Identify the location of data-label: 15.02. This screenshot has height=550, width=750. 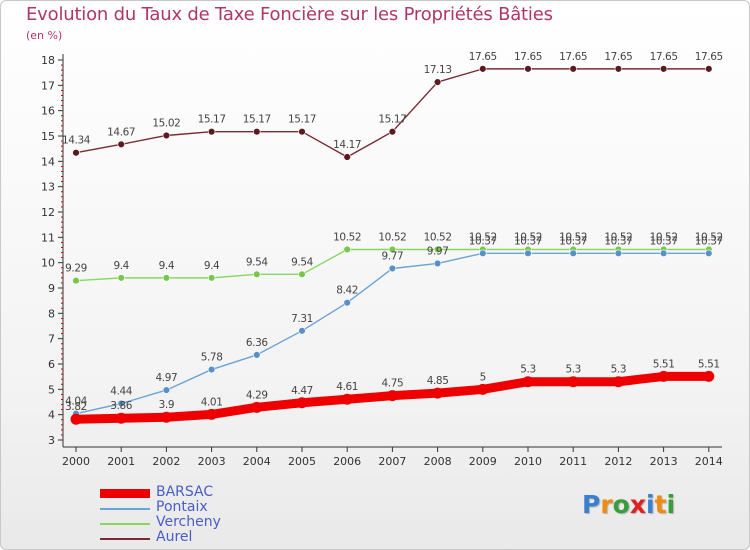
(166, 123).